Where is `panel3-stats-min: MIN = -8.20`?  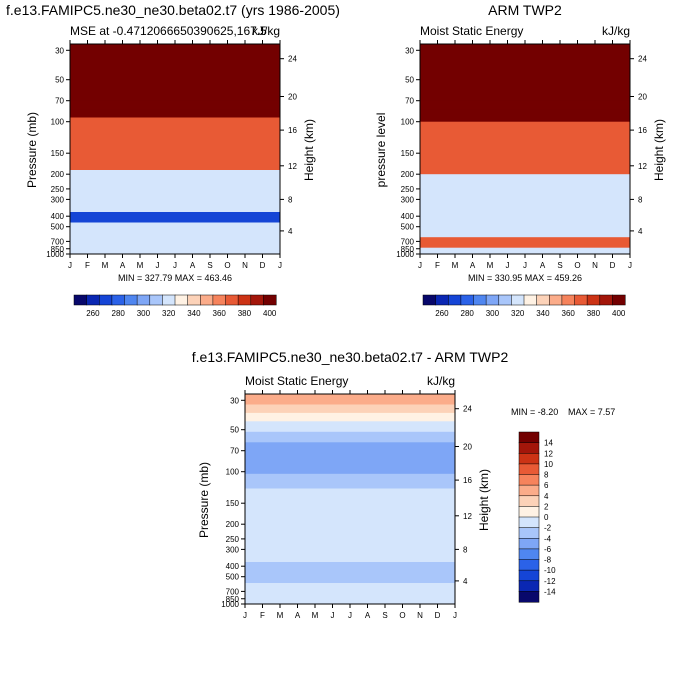 panel3-stats-min: MIN = -8.20 is located at coordinates (534, 412).